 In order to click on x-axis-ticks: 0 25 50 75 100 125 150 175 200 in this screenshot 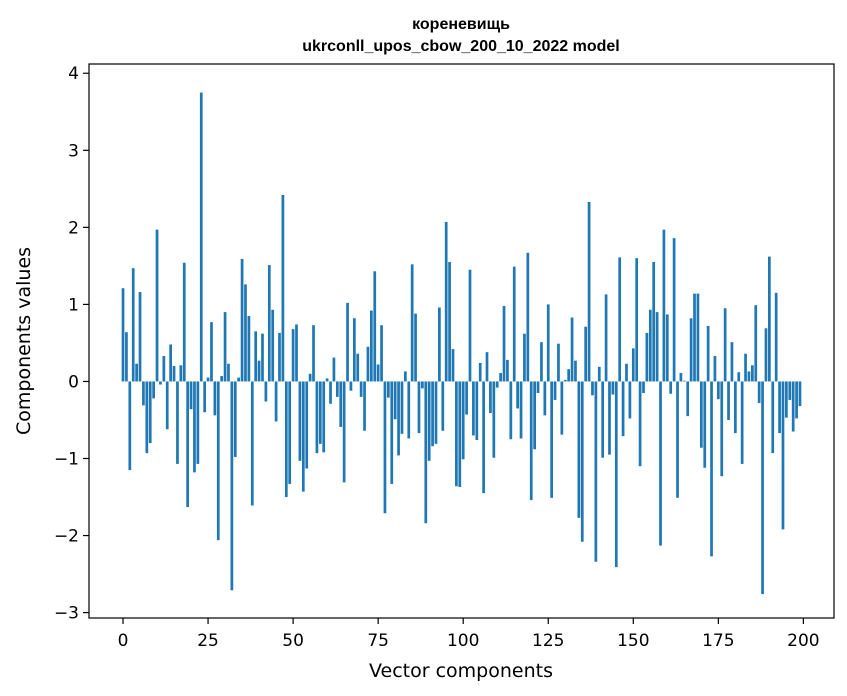, I will do `click(469, 634)`.